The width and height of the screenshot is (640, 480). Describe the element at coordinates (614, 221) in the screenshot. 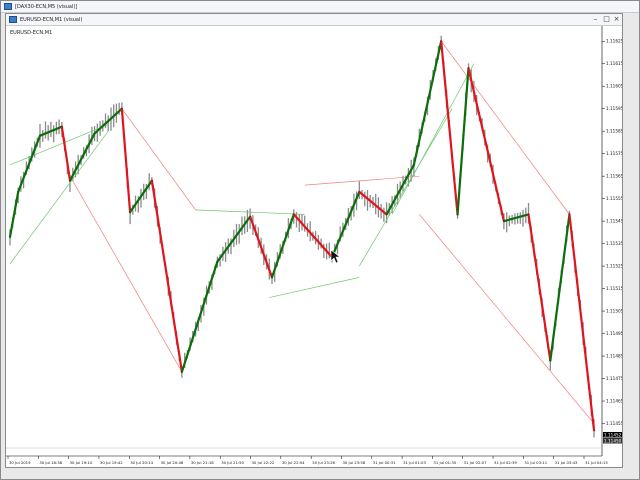

I see `y-tick-label: 1.11545` at that location.